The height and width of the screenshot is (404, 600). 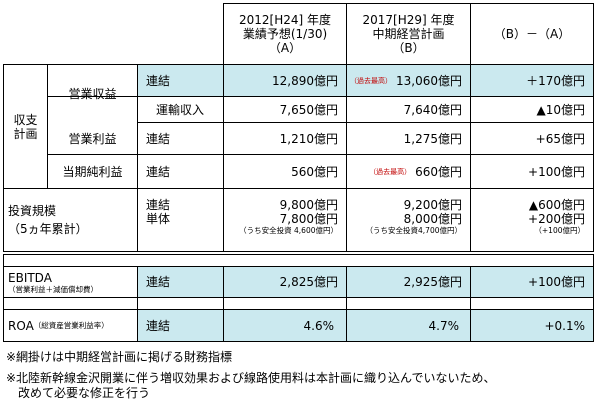 What do you see at coordinates (30, 277) in the screenshot?
I see `ebitda-title: EBITDA` at bounding box center [30, 277].